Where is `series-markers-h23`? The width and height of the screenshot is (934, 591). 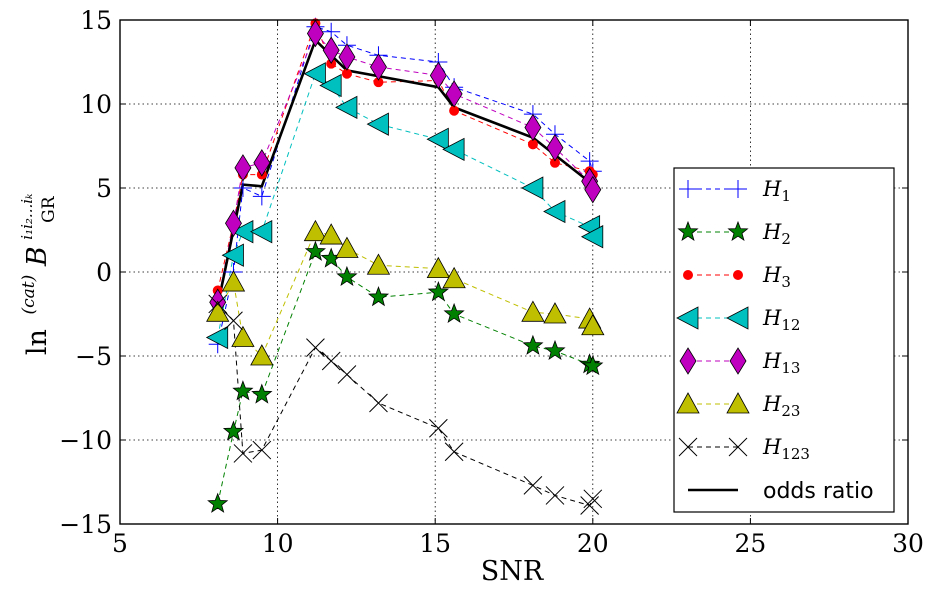
series-markers-h23 is located at coordinates (405, 292).